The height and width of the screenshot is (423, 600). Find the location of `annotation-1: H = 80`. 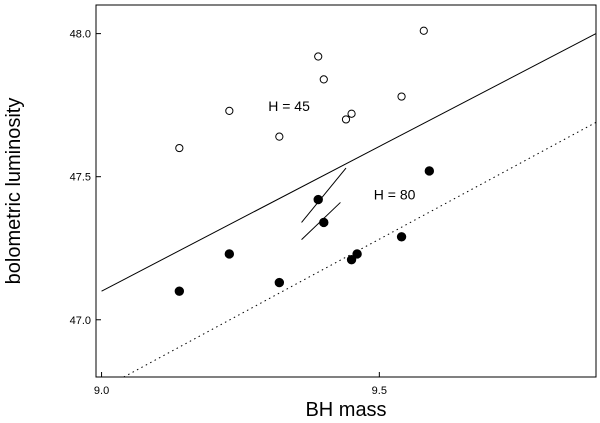

annotation-1: H = 80 is located at coordinates (395, 195).